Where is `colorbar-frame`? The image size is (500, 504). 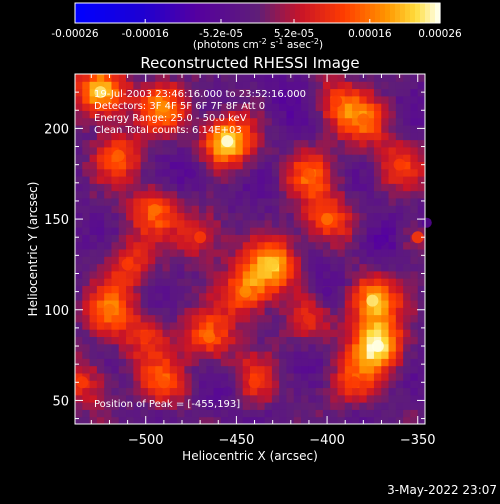 colorbar-frame is located at coordinates (257, 13).